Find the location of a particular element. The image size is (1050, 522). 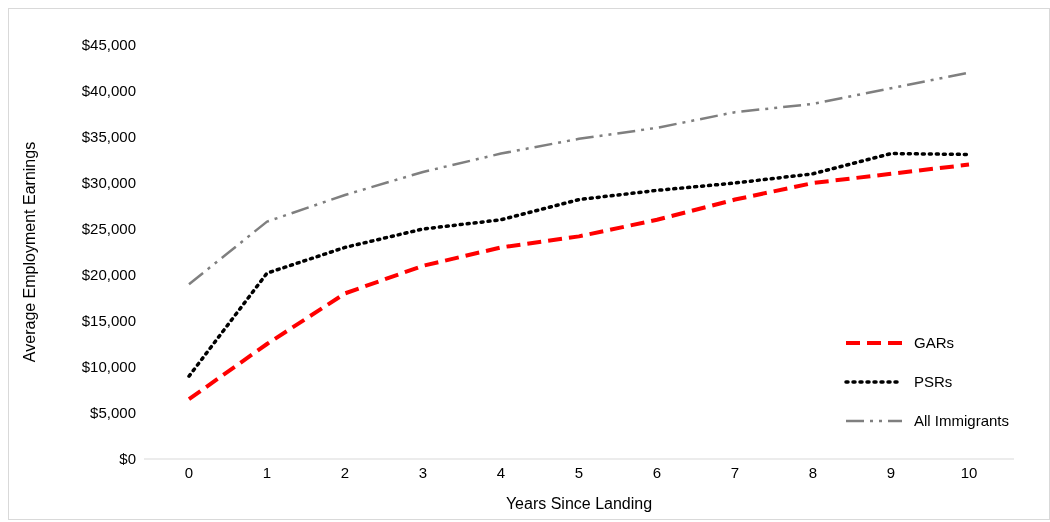

legend-label: PSRs is located at coordinates (933, 381).